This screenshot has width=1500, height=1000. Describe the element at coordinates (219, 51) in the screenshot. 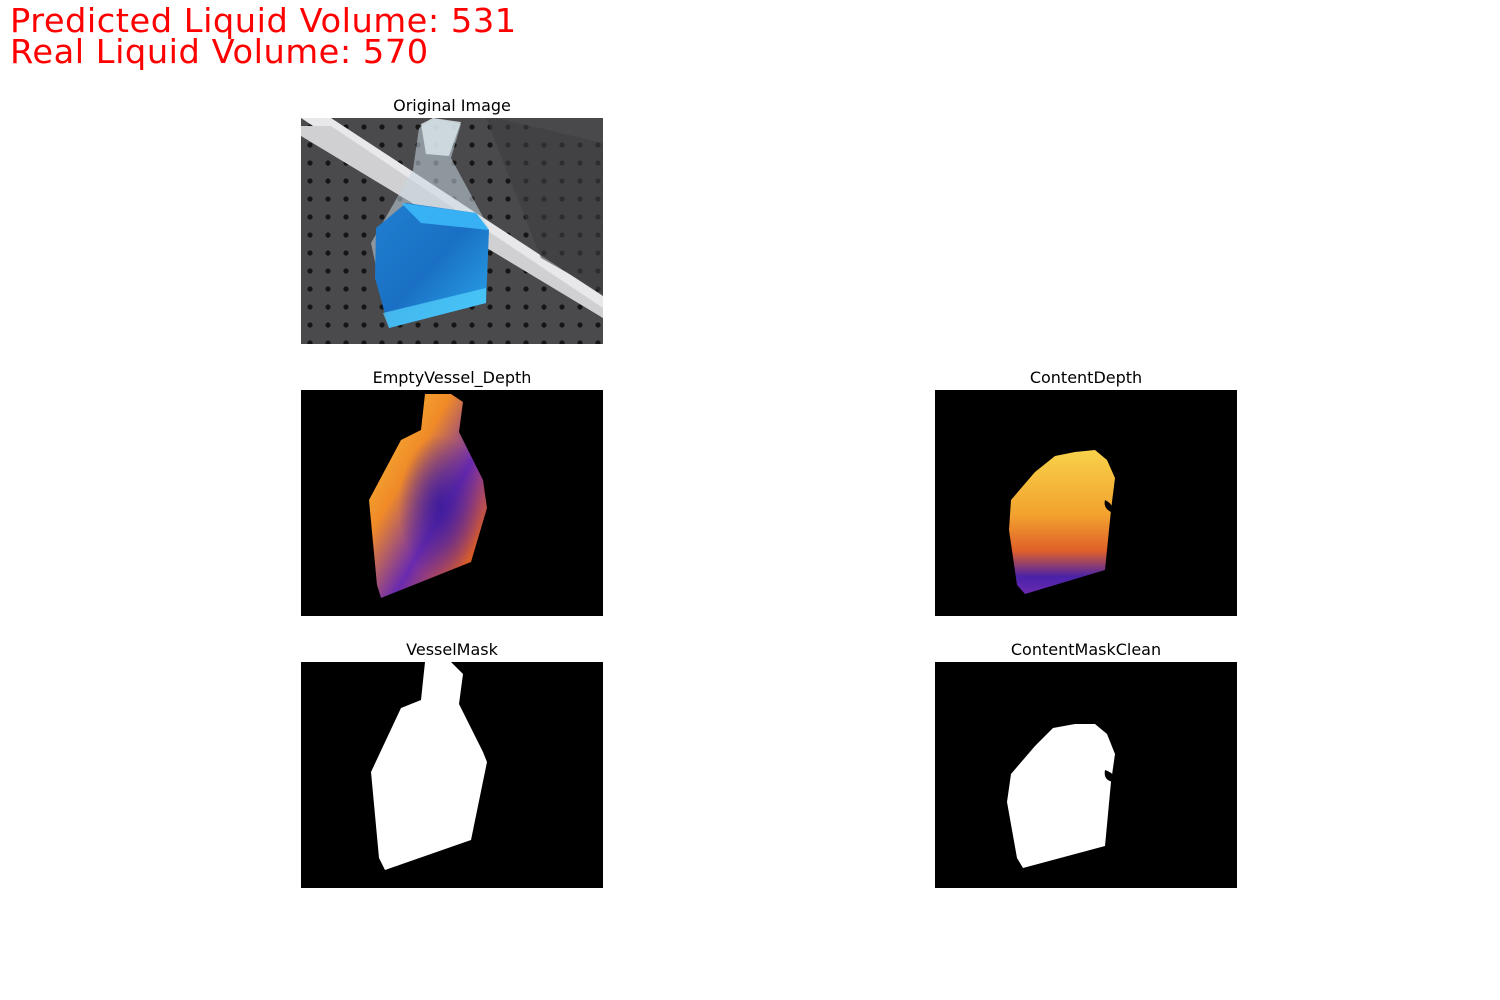

I see `real-volume-text: Real Liquid Volume: 570` at that location.